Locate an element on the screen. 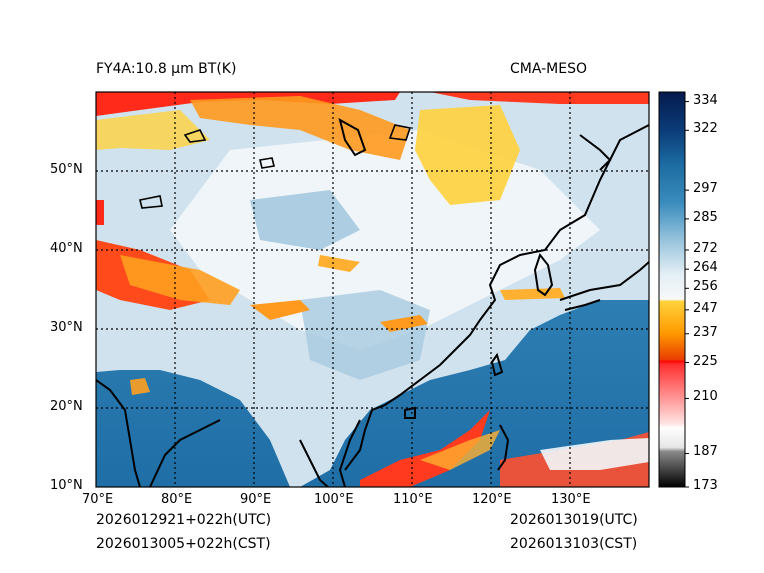 The height and width of the screenshot is (573, 764). lon-label-100: 100°E is located at coordinates (334, 499).